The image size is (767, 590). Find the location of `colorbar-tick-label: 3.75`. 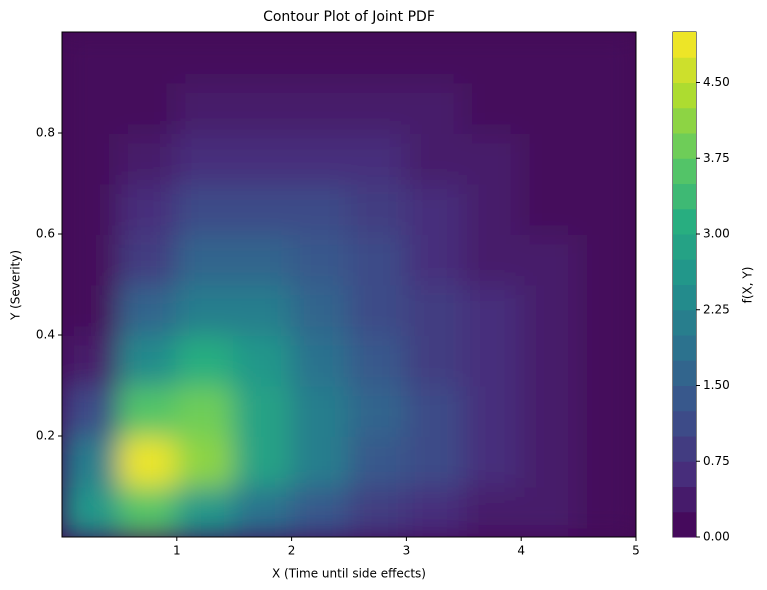

colorbar-tick-label: 3.75 is located at coordinates (716, 158).